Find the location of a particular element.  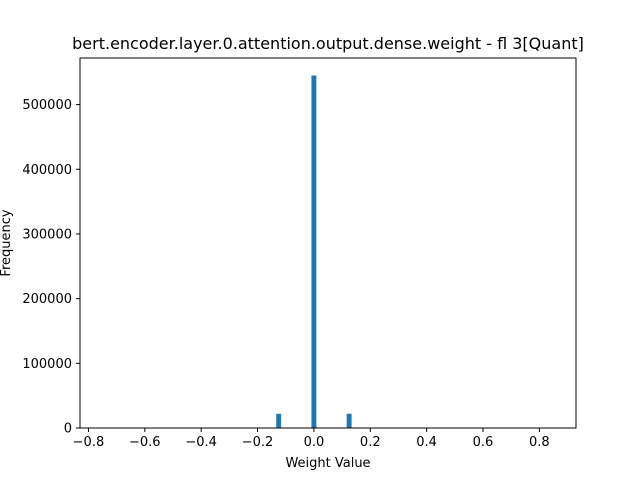

y-ticks-group: 0 100000 200000 300000 400000 500000 is located at coordinates (51, 267).